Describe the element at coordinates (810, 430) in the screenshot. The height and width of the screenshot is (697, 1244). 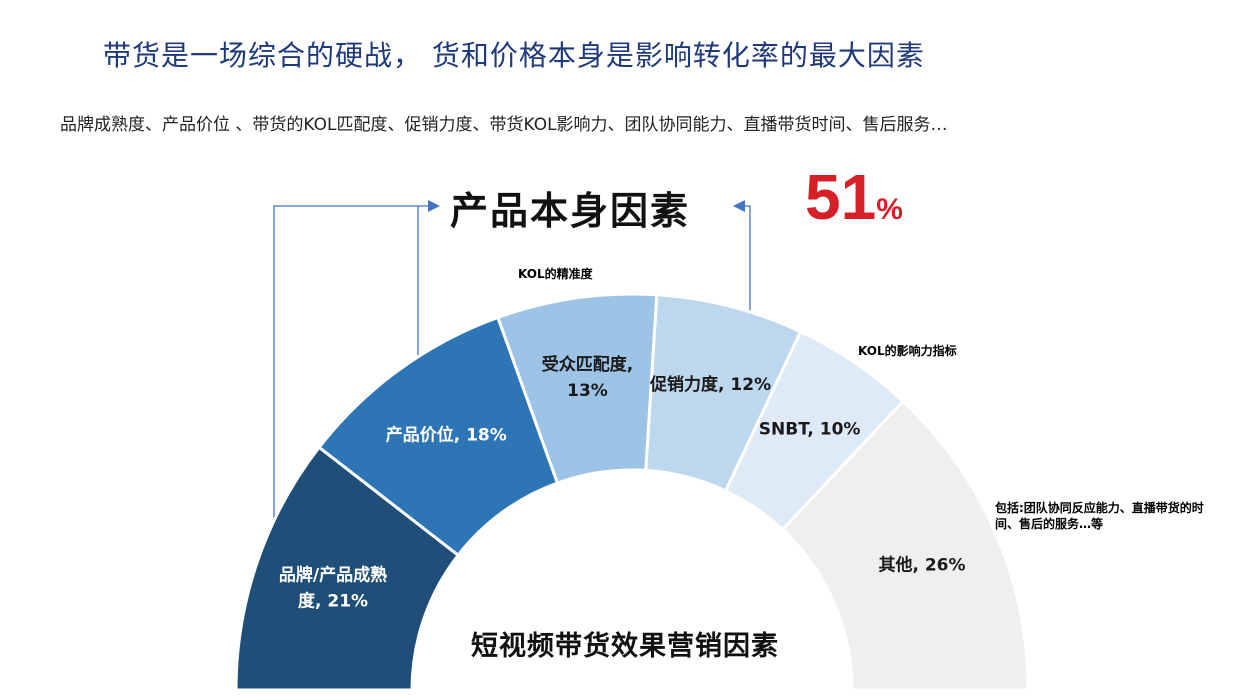
I see `slice-label-4: SNBT, 10%` at that location.